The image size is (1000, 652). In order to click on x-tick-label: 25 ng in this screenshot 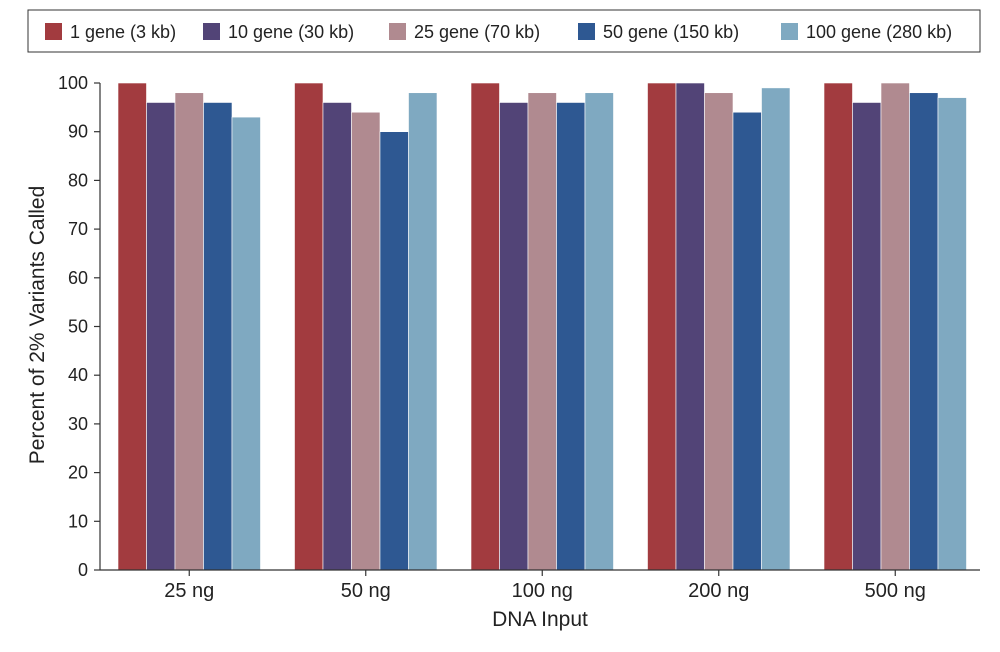, I will do `click(189, 591)`.